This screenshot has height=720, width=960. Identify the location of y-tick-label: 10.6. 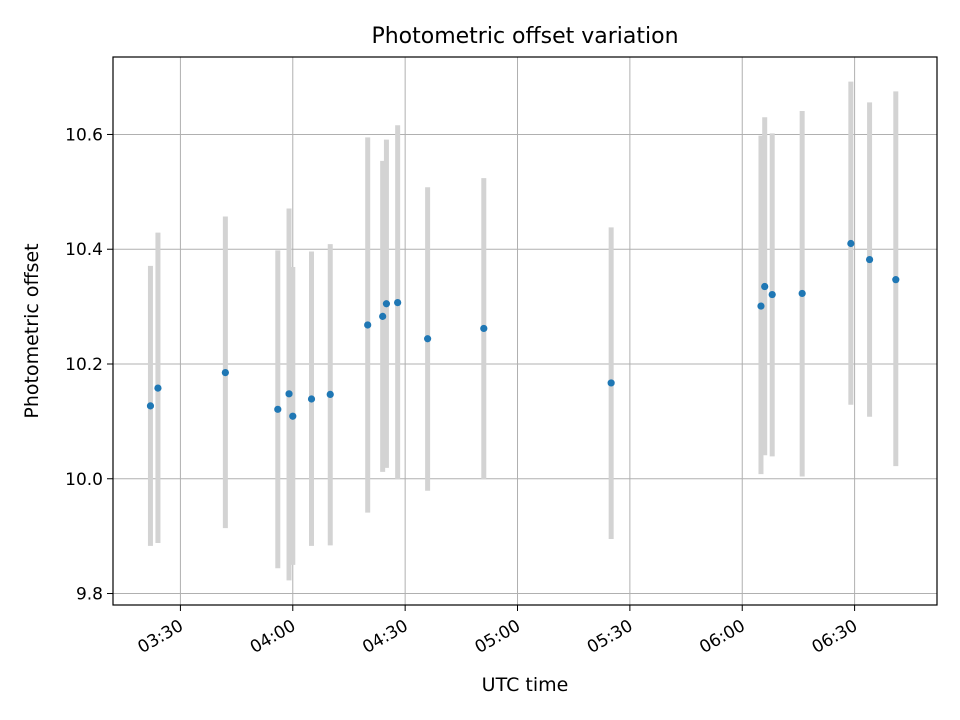
(84, 135).